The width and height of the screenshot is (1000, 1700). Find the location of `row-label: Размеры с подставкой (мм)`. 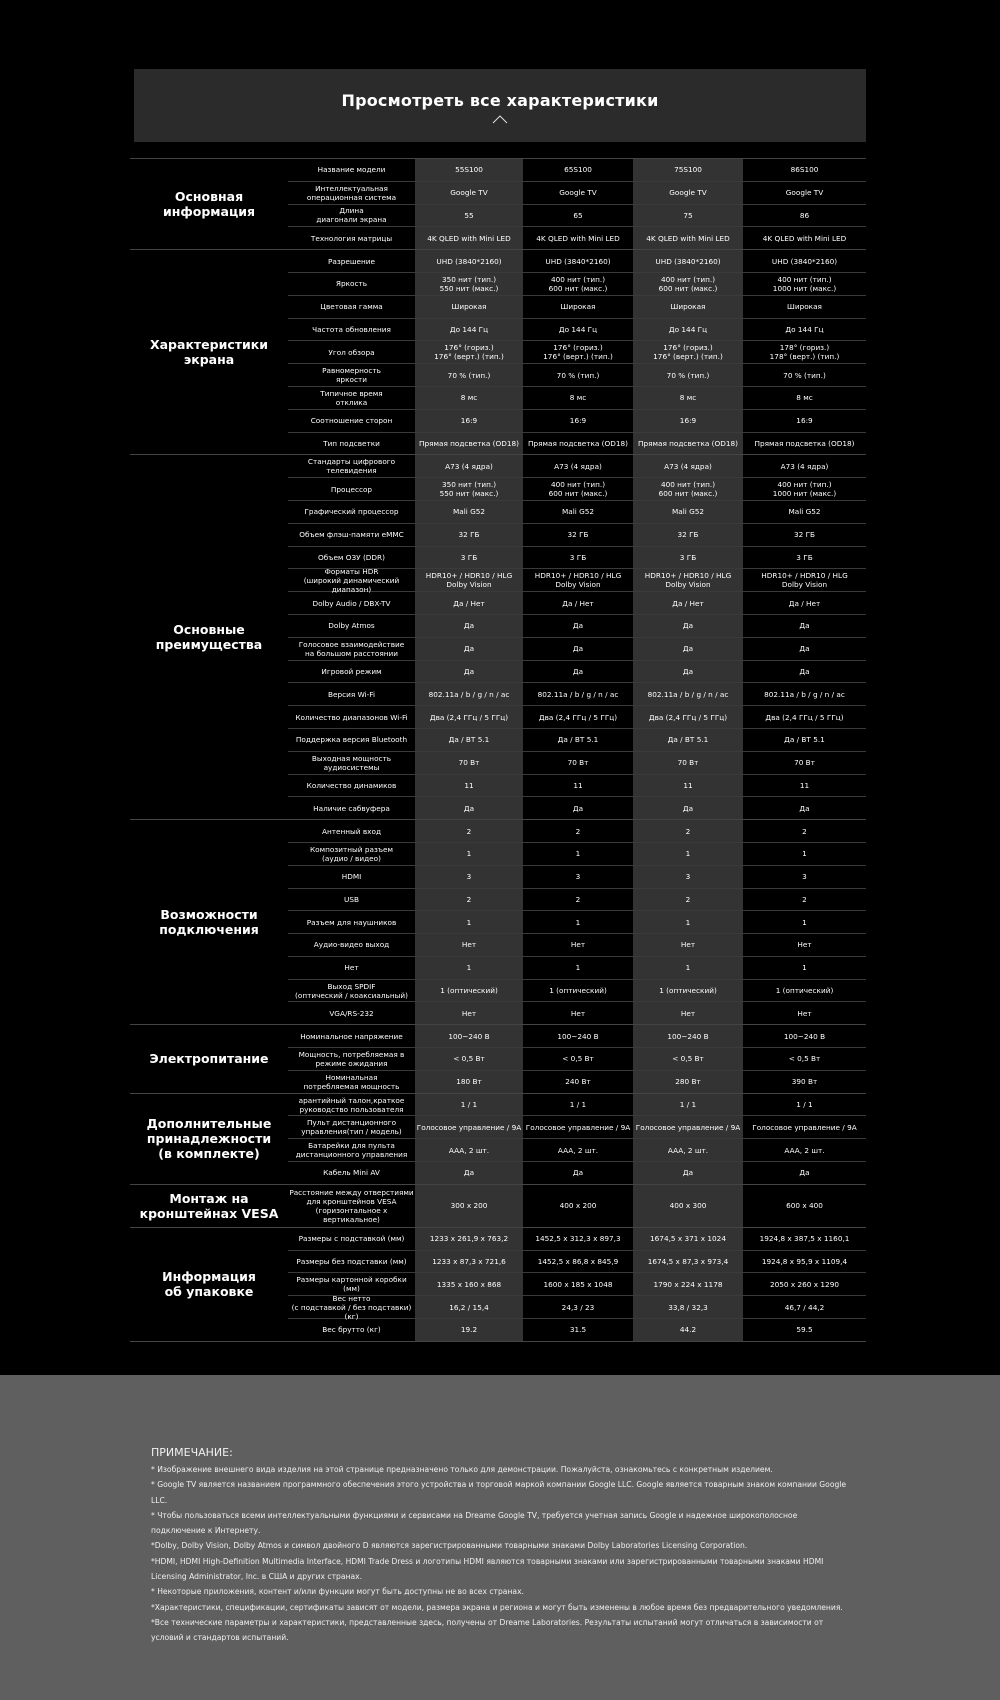

row-label: Размеры с подставкой (мм) is located at coordinates (351, 1239).